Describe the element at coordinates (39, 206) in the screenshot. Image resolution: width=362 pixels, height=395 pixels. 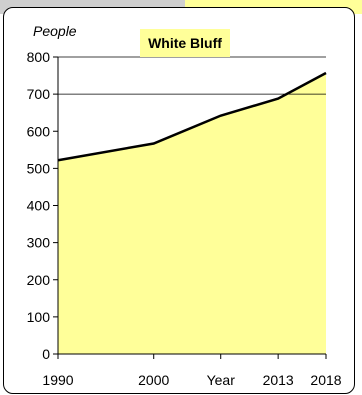
I see `y-tick-label: 400` at that location.